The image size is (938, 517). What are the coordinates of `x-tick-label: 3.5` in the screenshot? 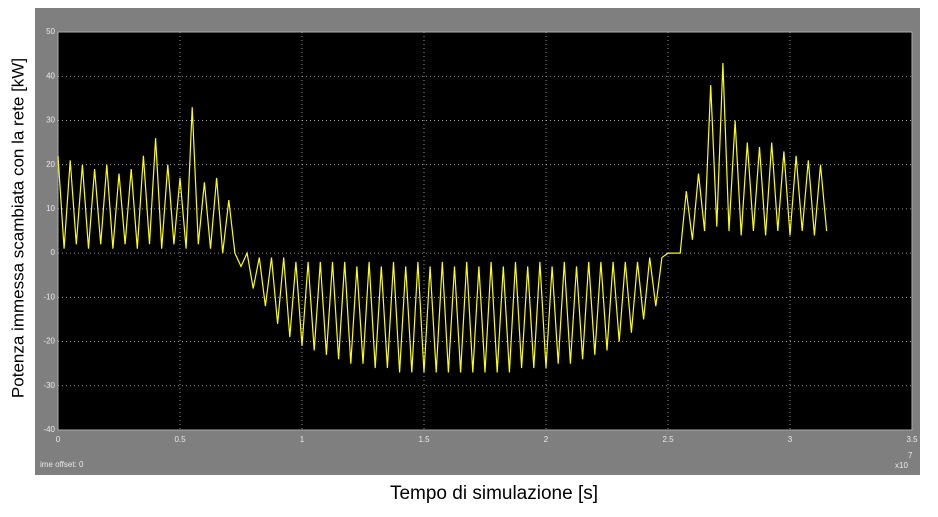 It's located at (912, 439).